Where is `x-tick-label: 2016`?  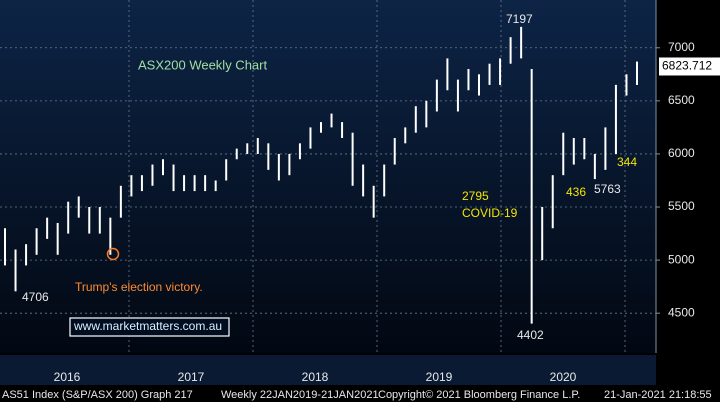 x-tick-label: 2016 is located at coordinates (67, 377).